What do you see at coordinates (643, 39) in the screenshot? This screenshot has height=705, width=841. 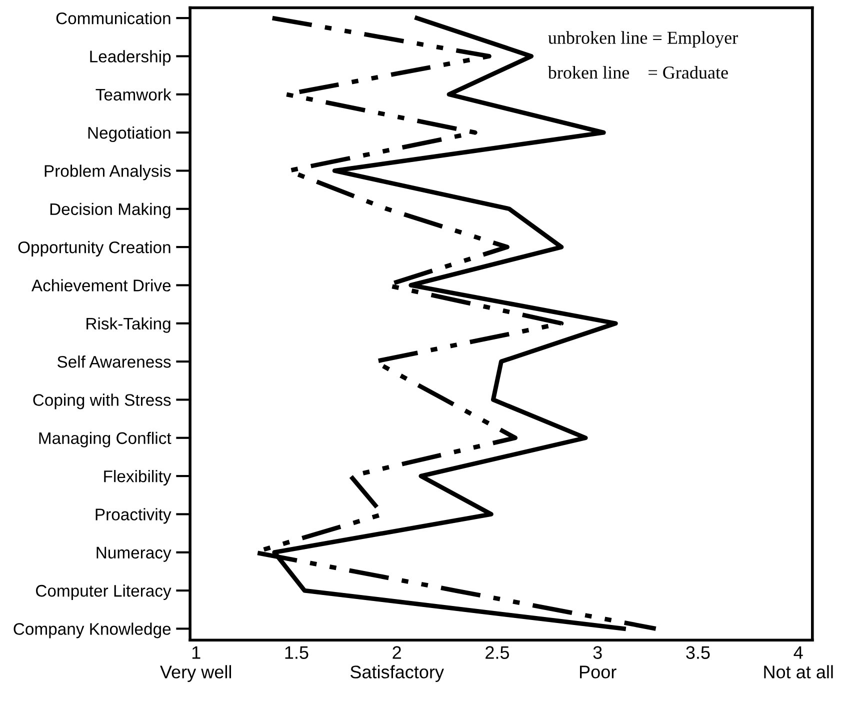 I see `annotation: unbroken line = Employer` at bounding box center [643, 39].